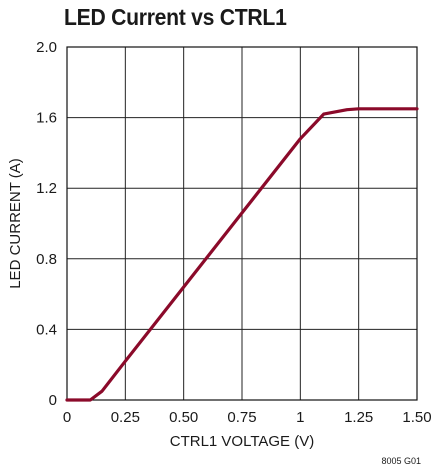  I want to click on y-tick-label: 0, so click(53, 400).